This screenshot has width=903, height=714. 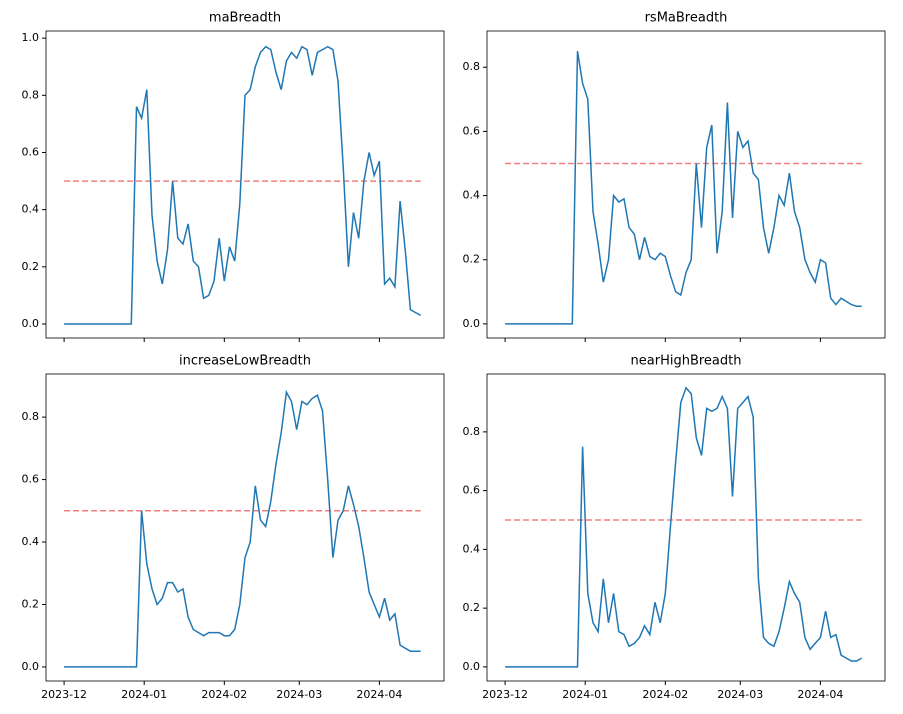 What do you see at coordinates (245, 361) in the screenshot?
I see `subplot-title: increaseLowBreadth` at bounding box center [245, 361].